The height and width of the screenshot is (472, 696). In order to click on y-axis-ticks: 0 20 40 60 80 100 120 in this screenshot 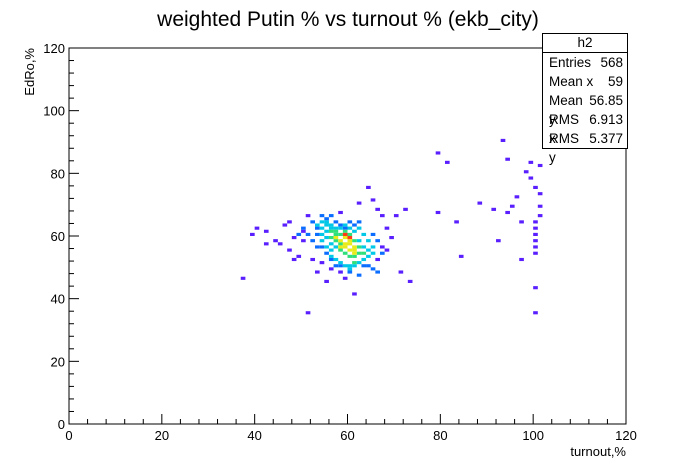, I will do `click(61, 236)`.